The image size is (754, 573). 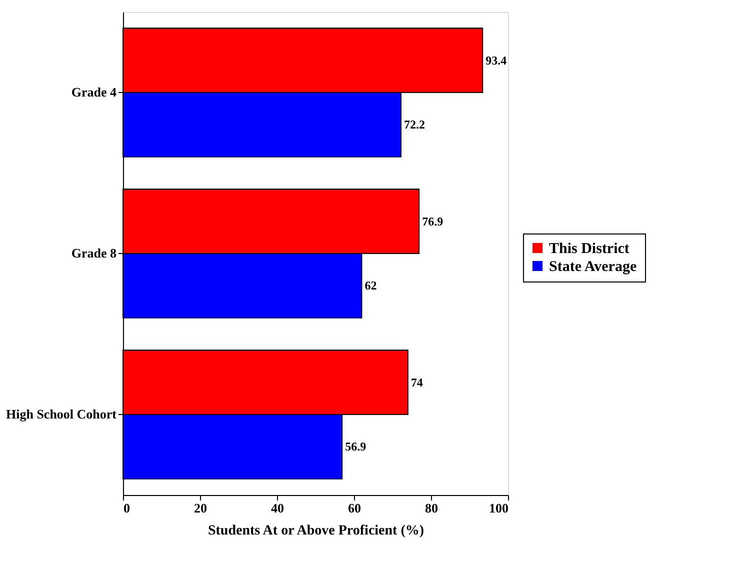 What do you see at coordinates (498, 508) in the screenshot?
I see `x-tick-label: 100` at bounding box center [498, 508].